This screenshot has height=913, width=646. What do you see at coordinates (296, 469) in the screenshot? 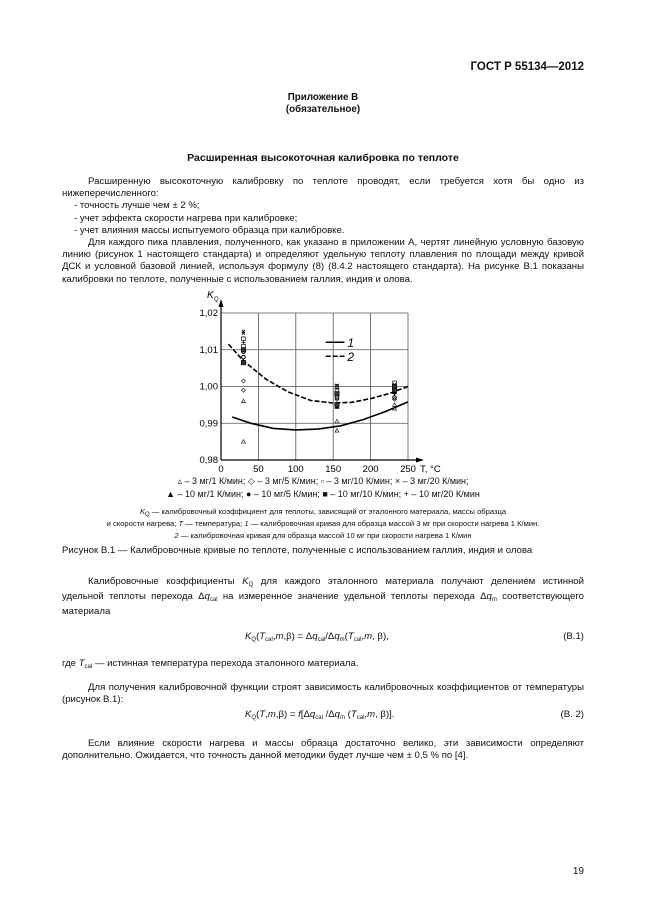
I see `x-tick-label: 100` at bounding box center [296, 469].